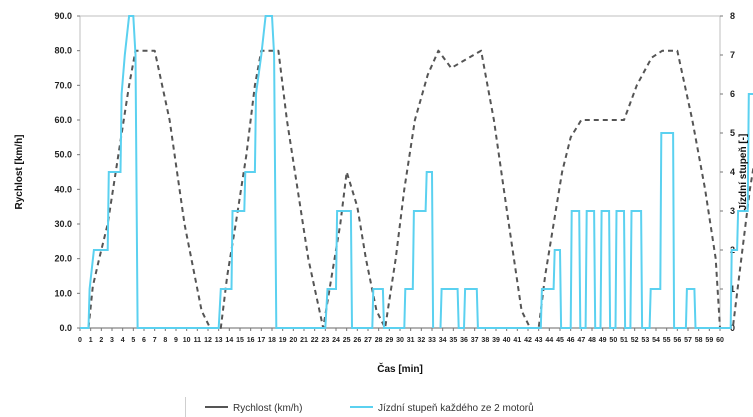 The width and height of the screenshot is (753, 417). What do you see at coordinates (743, 172) in the screenshot?
I see `y-axis-title-right: Jízdní stupeň [-]` at bounding box center [743, 172].